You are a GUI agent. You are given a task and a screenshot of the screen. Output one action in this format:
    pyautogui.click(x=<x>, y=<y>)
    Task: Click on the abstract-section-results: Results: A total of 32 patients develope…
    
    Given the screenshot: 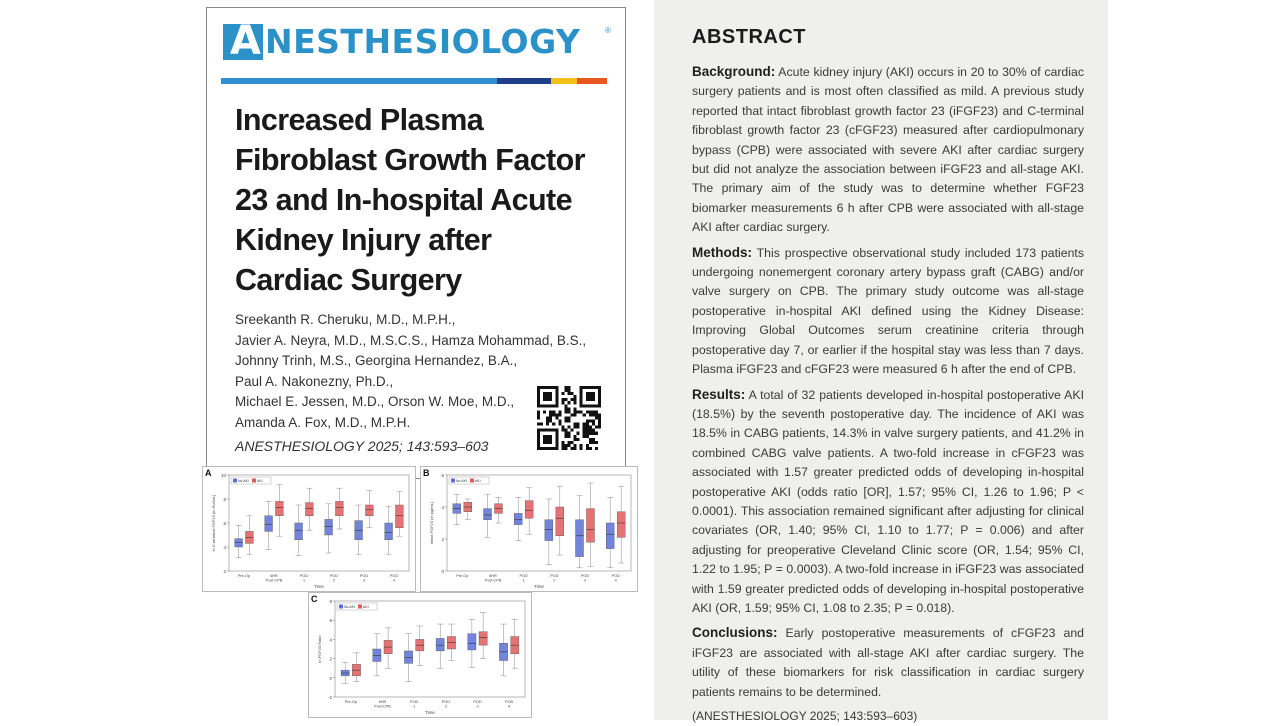 What is the action you would take?
    pyautogui.click(x=888, y=502)
    